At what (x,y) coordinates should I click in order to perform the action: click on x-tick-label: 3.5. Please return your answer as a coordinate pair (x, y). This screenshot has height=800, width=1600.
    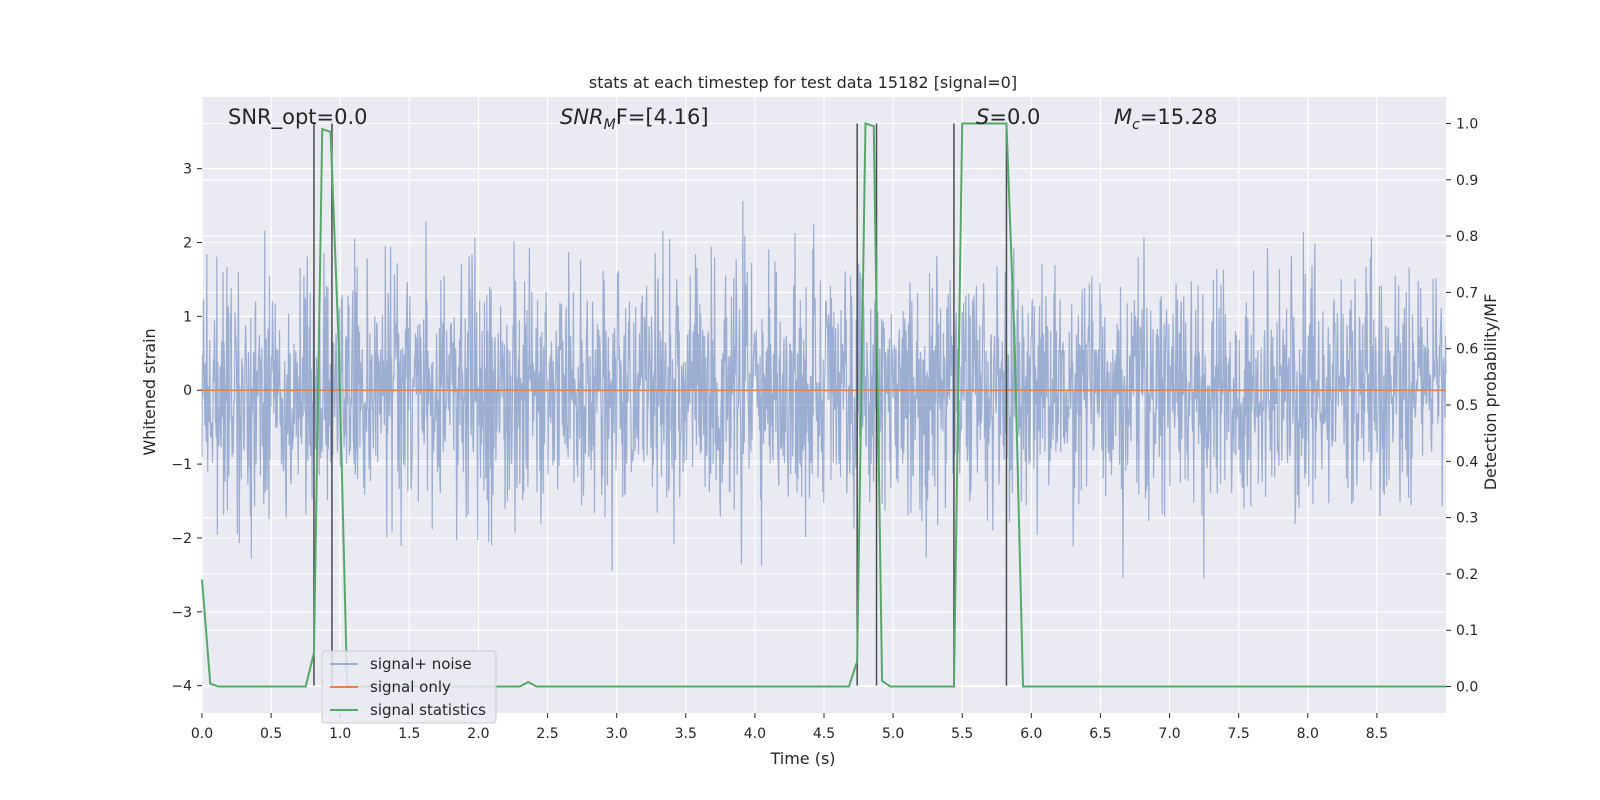
    Looking at the image, I should click on (686, 734).